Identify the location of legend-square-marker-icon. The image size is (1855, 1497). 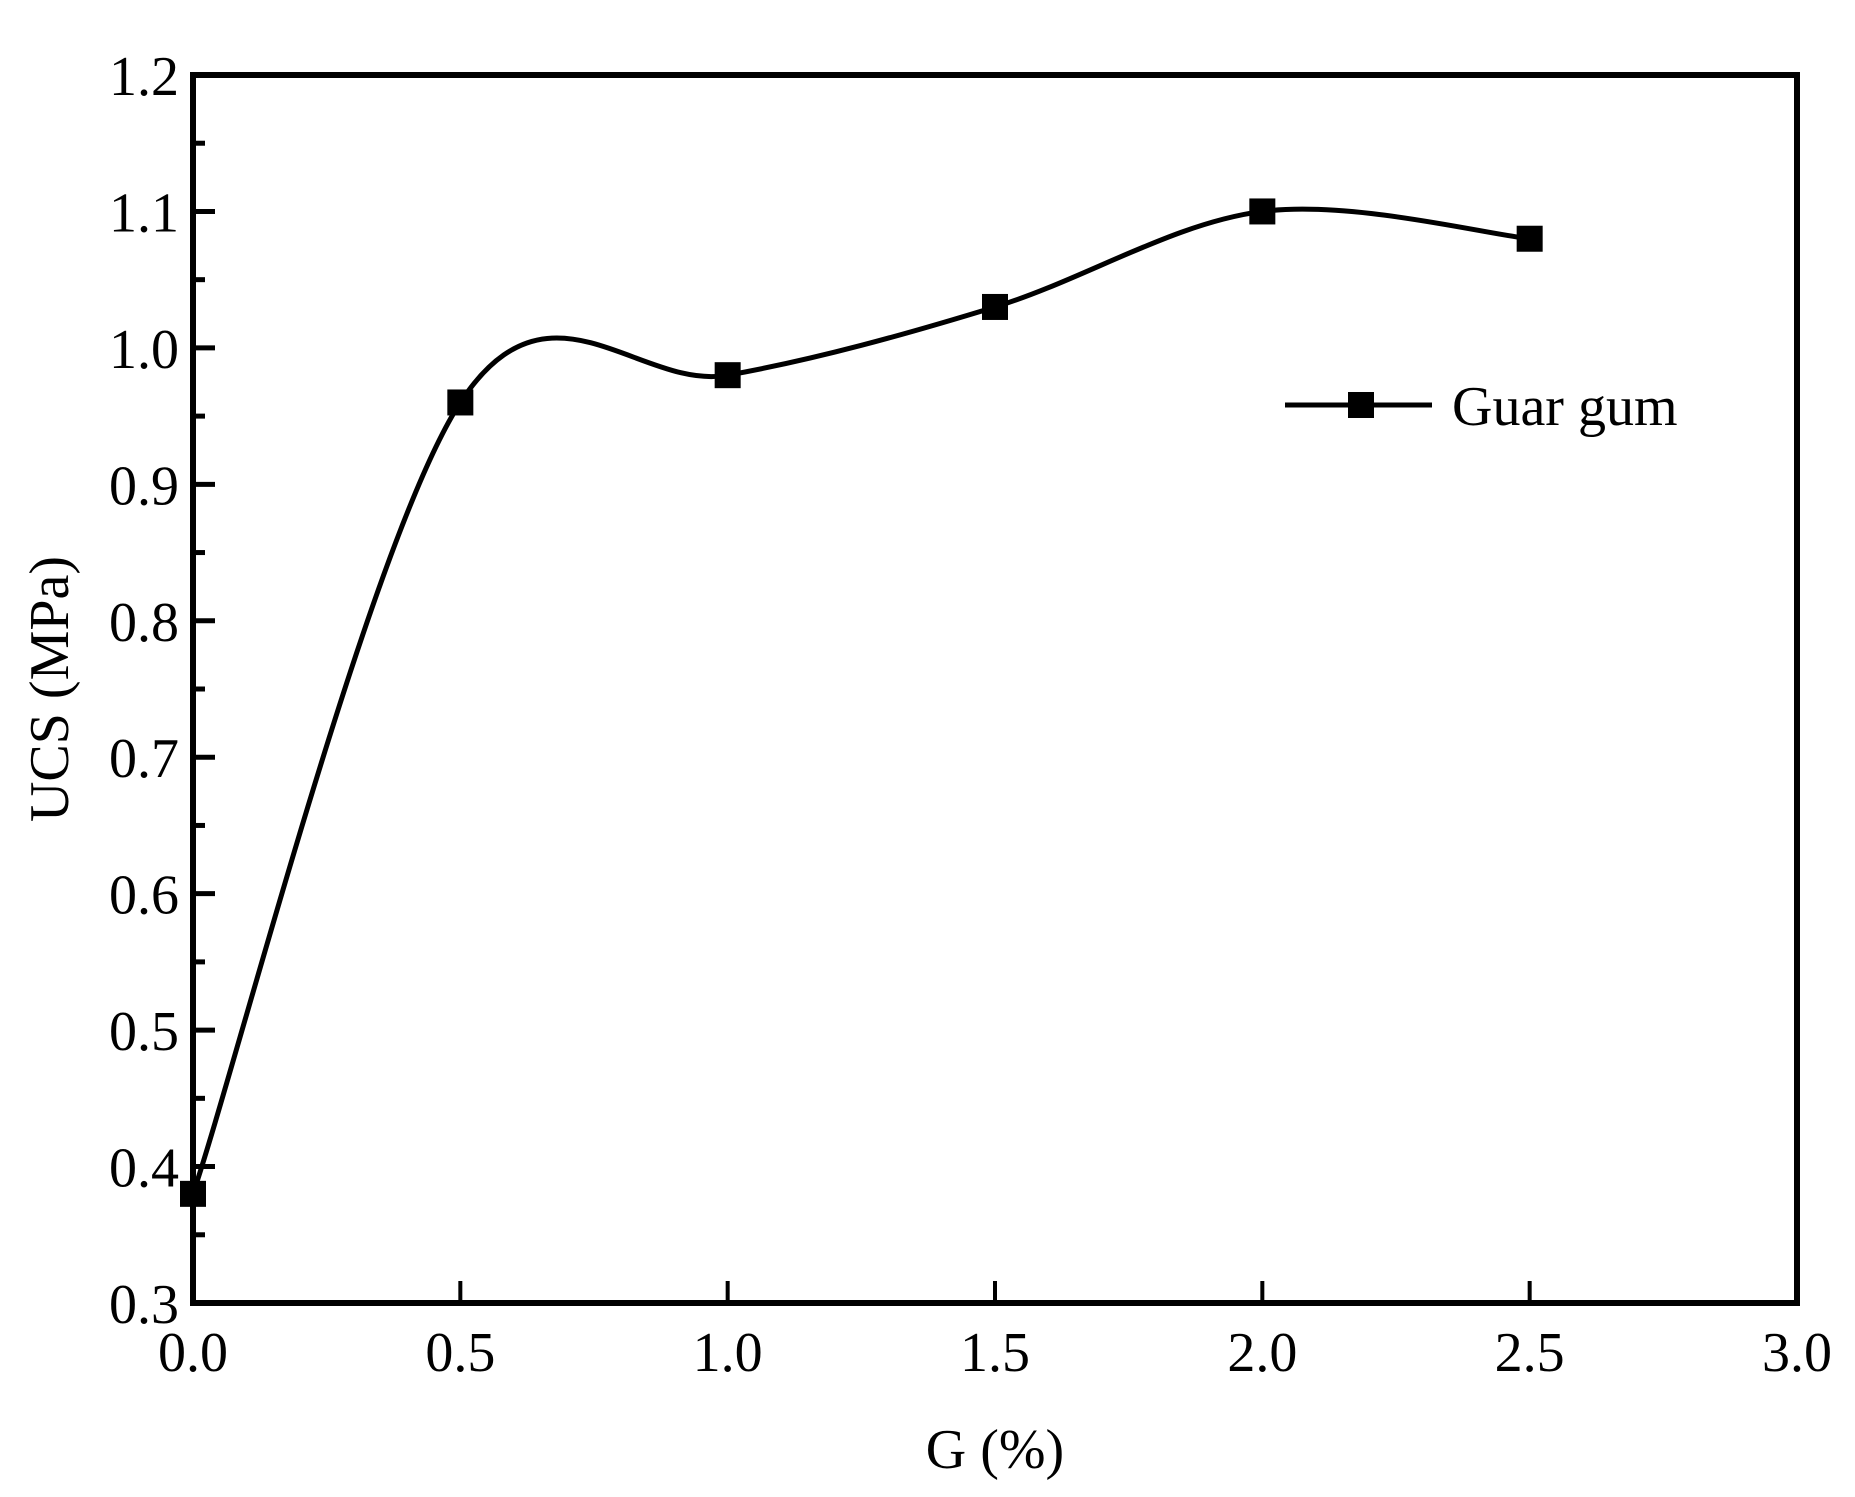
(1361, 405).